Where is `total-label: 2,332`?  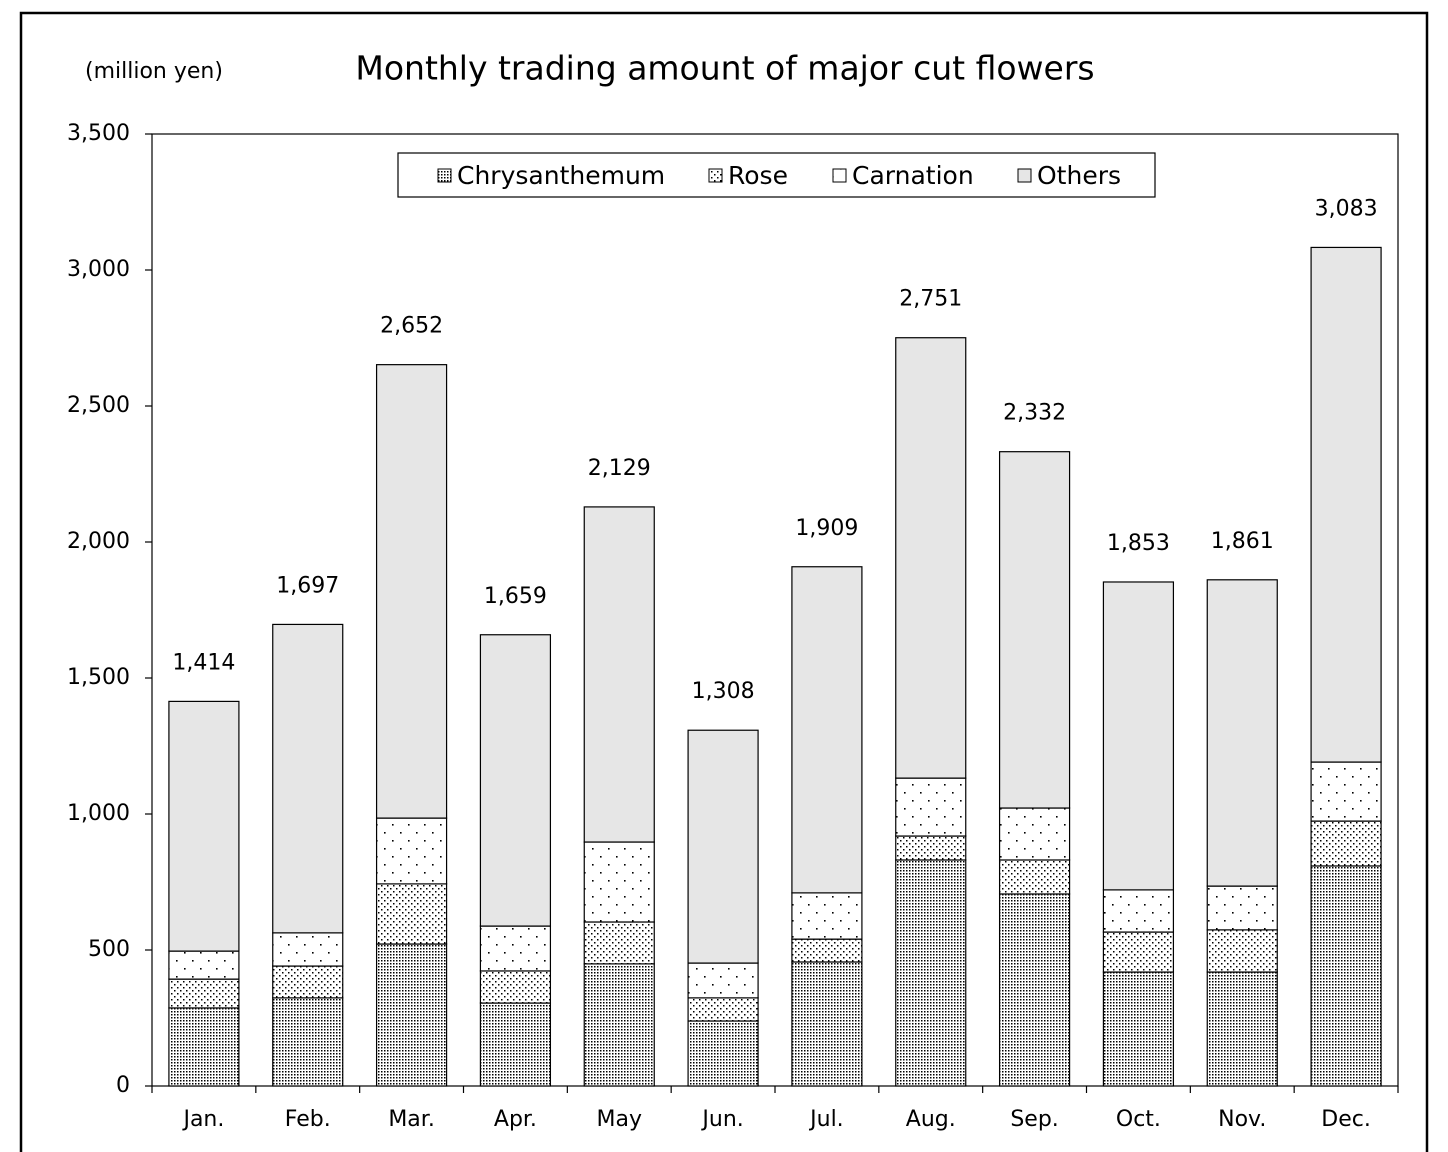 total-label: 2,332 is located at coordinates (1034, 413).